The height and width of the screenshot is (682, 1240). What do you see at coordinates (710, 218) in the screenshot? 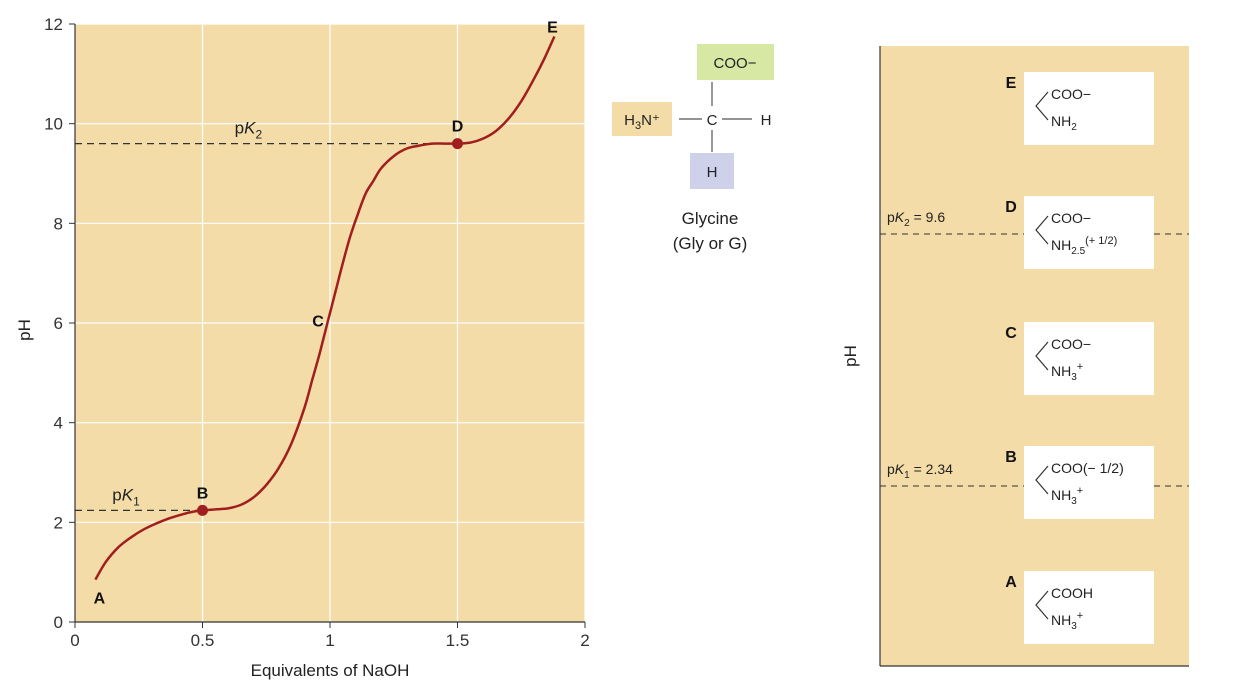
I see `glycine-name: Glycine` at bounding box center [710, 218].